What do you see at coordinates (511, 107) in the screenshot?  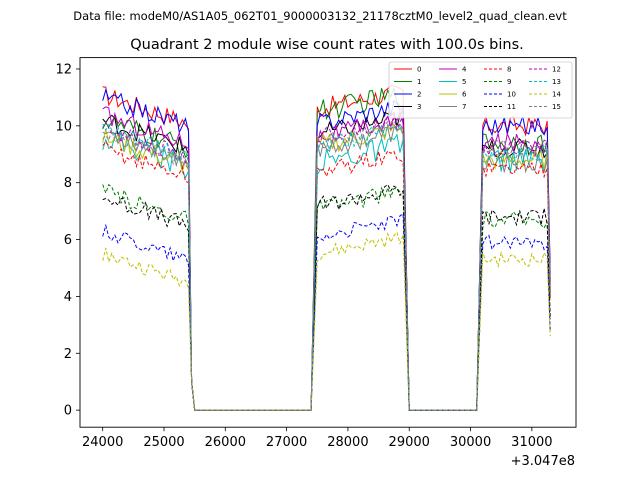 I see `legend-label: 11` at bounding box center [511, 107].